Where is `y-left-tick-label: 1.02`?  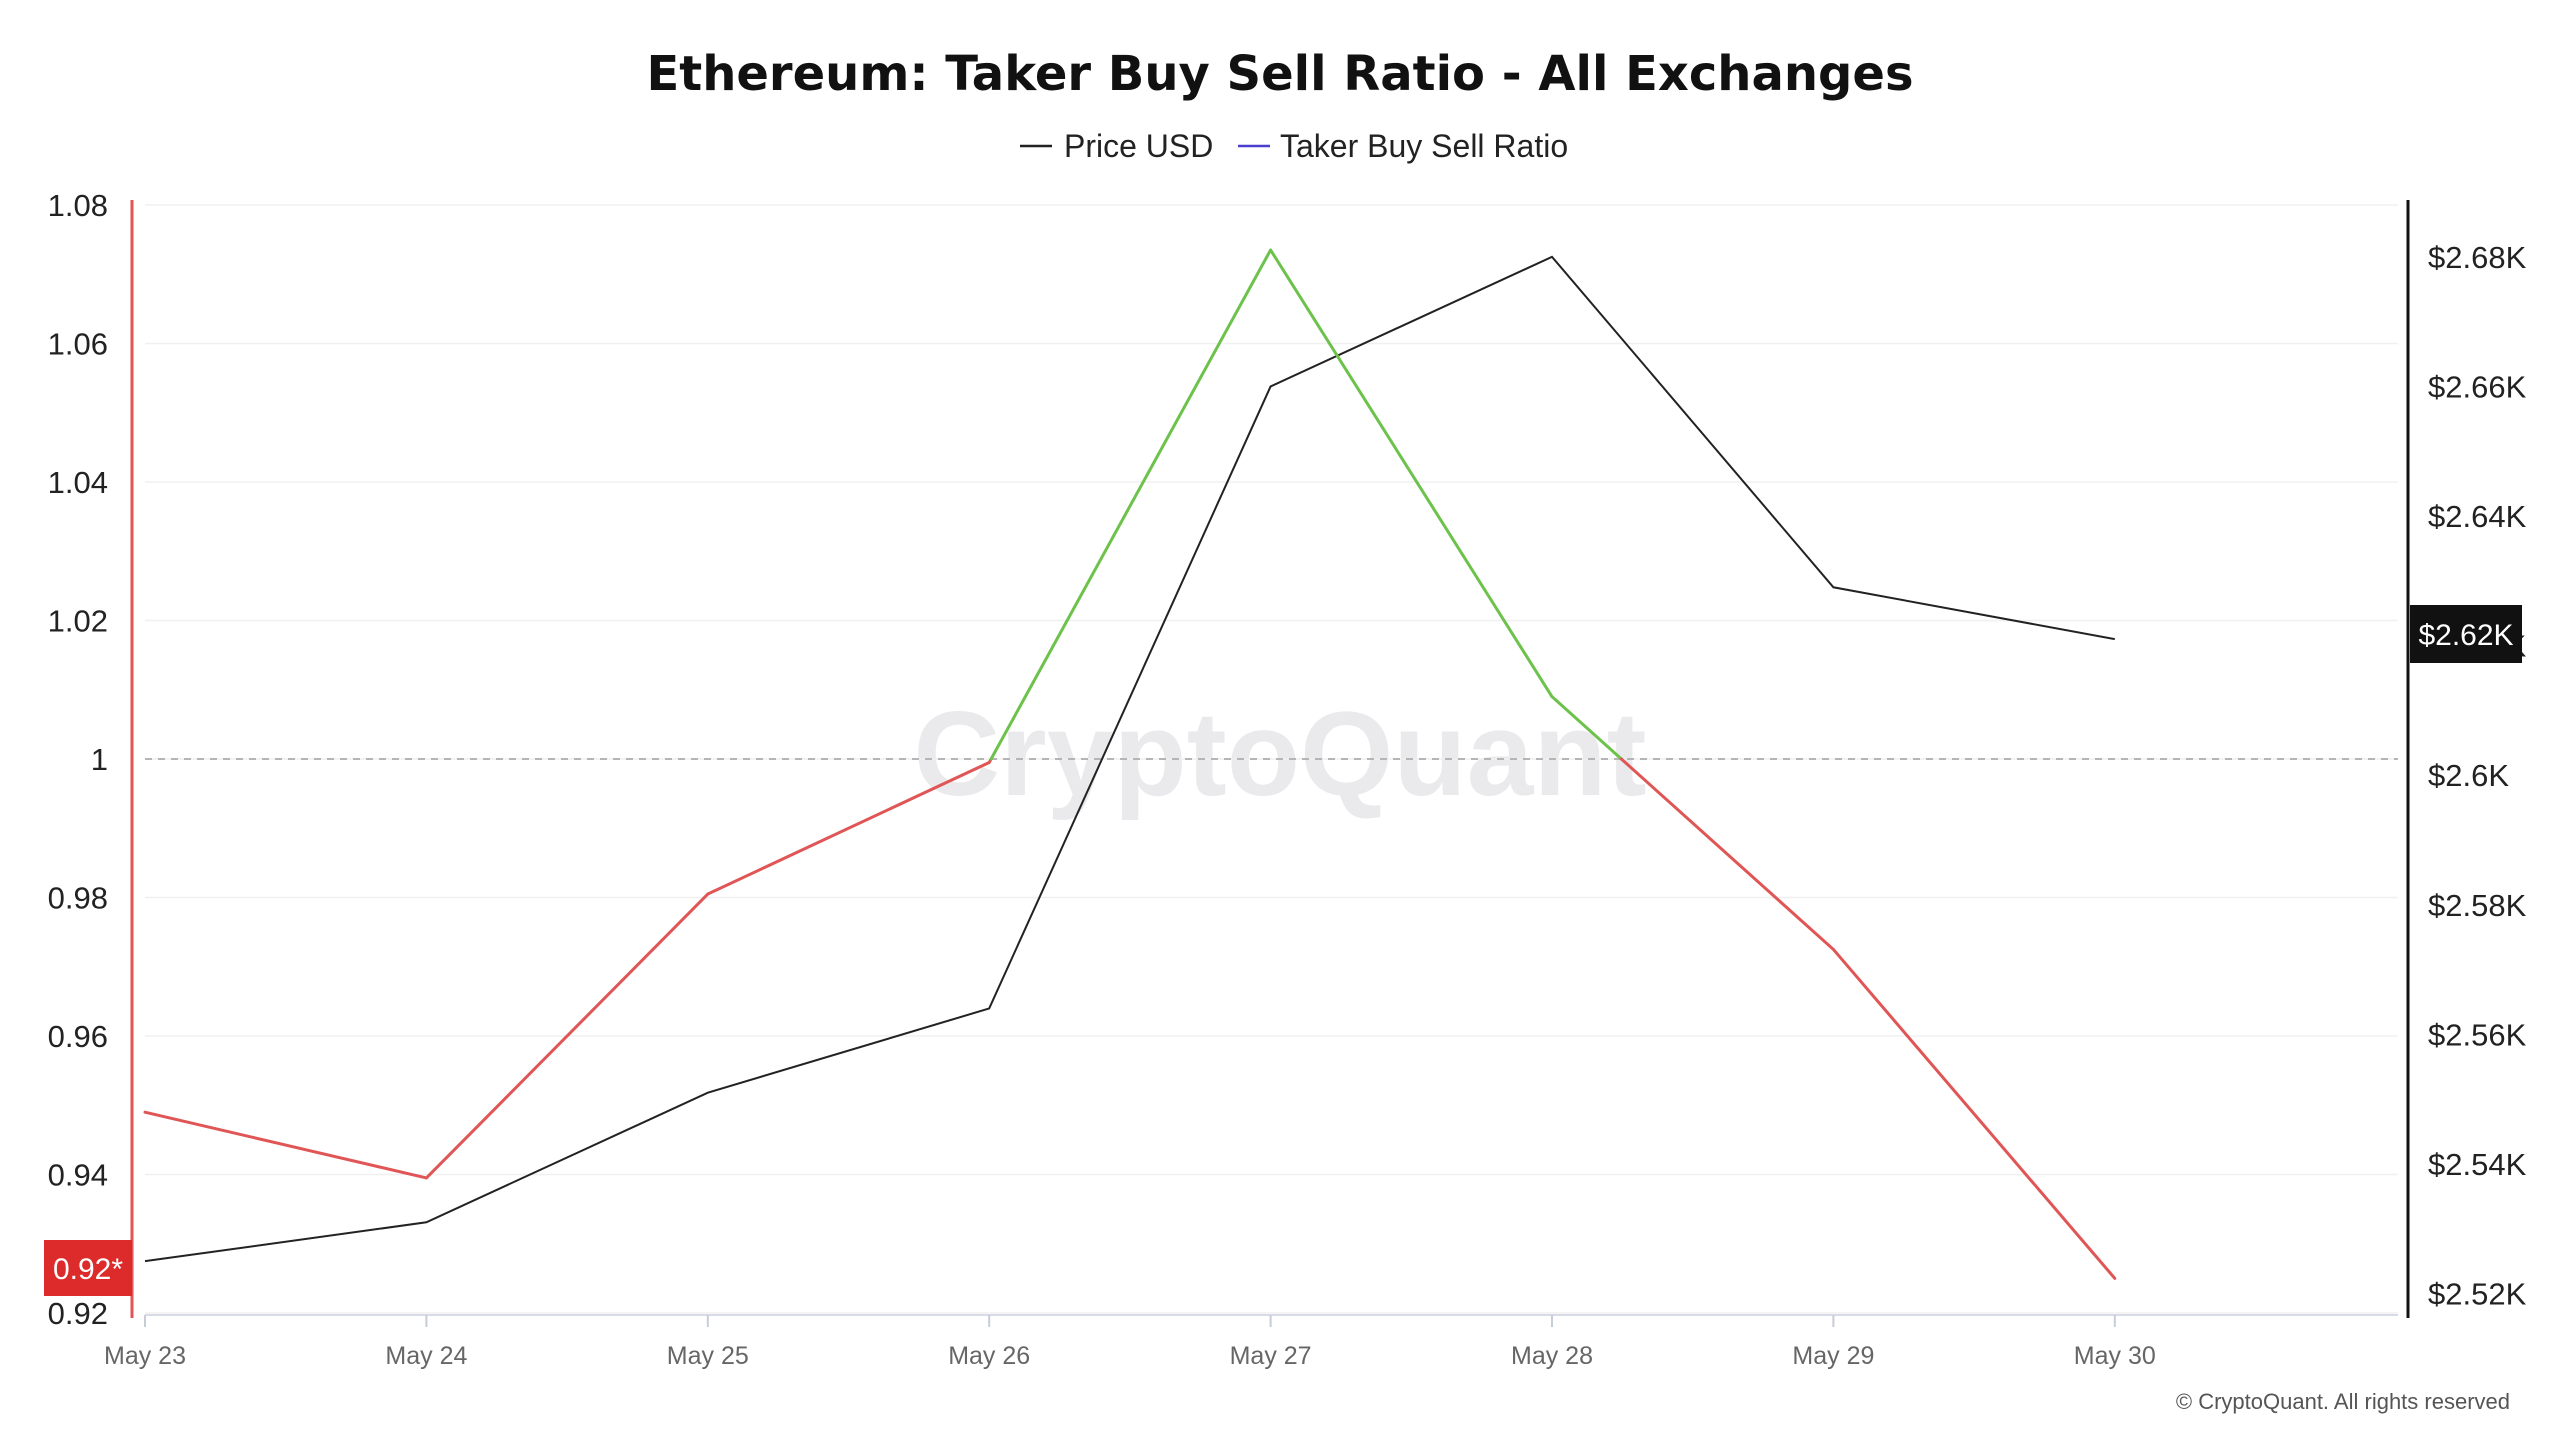
y-left-tick-label: 1.02 is located at coordinates (78, 621).